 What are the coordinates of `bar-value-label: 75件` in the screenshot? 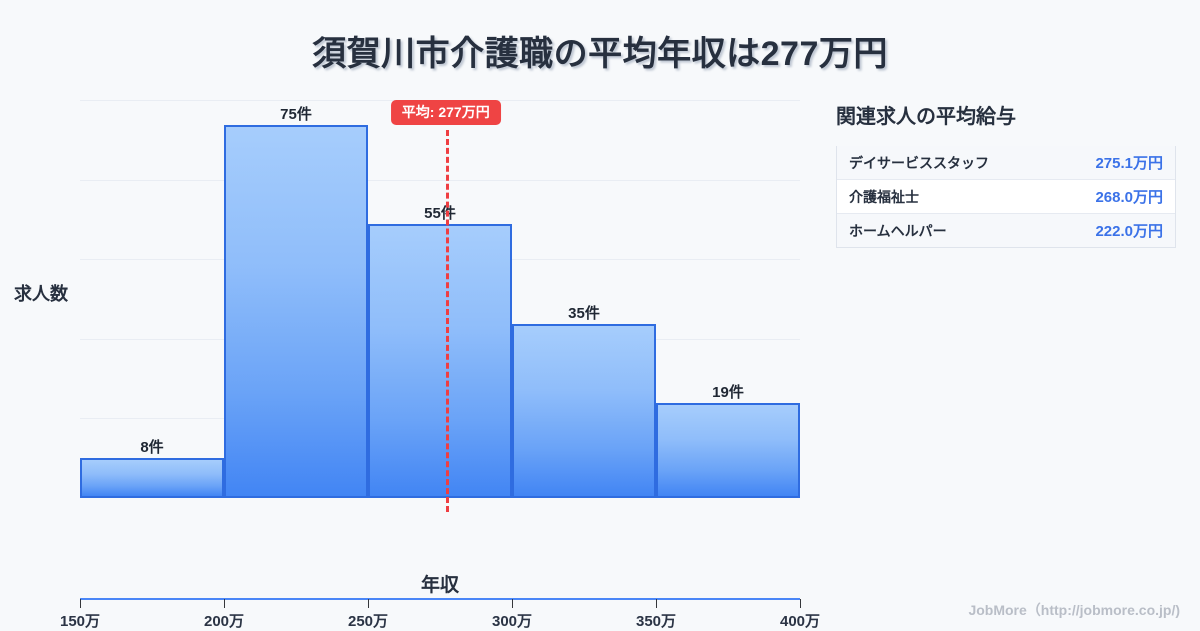 It's located at (296, 114).